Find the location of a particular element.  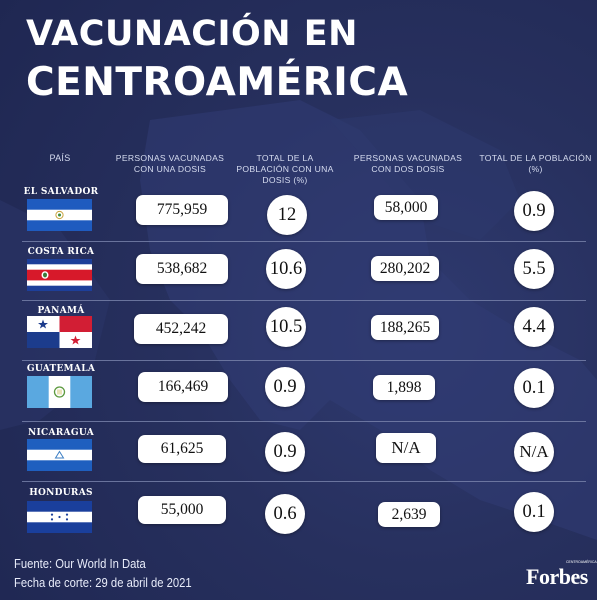

header-country: PAÍS is located at coordinates (60, 158).